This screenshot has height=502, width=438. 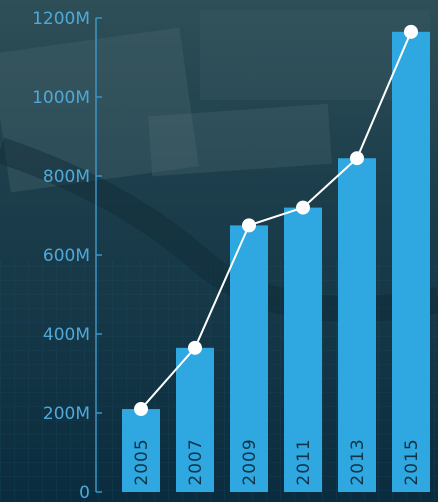 I want to click on y-tick-label: 200M, so click(x=66, y=414).